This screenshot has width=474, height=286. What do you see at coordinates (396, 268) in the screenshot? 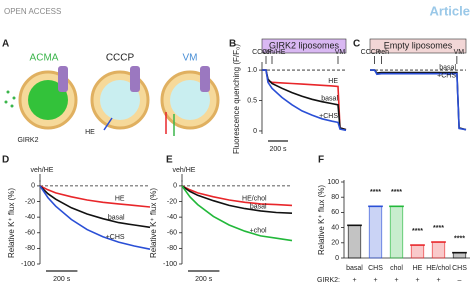
I see `x-tick-label: chol` at bounding box center [396, 268].